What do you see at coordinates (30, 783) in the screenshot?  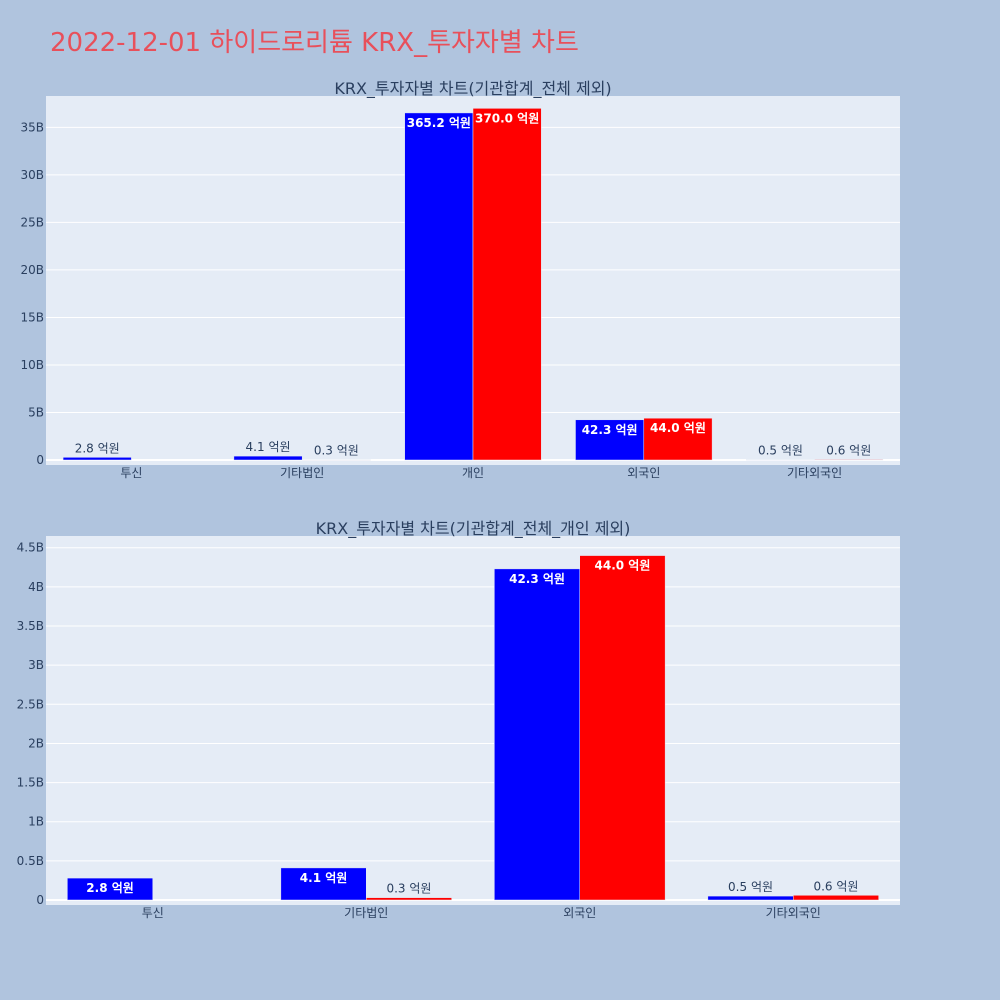 I see `y-tick-label: 1.5B` at bounding box center [30, 783].